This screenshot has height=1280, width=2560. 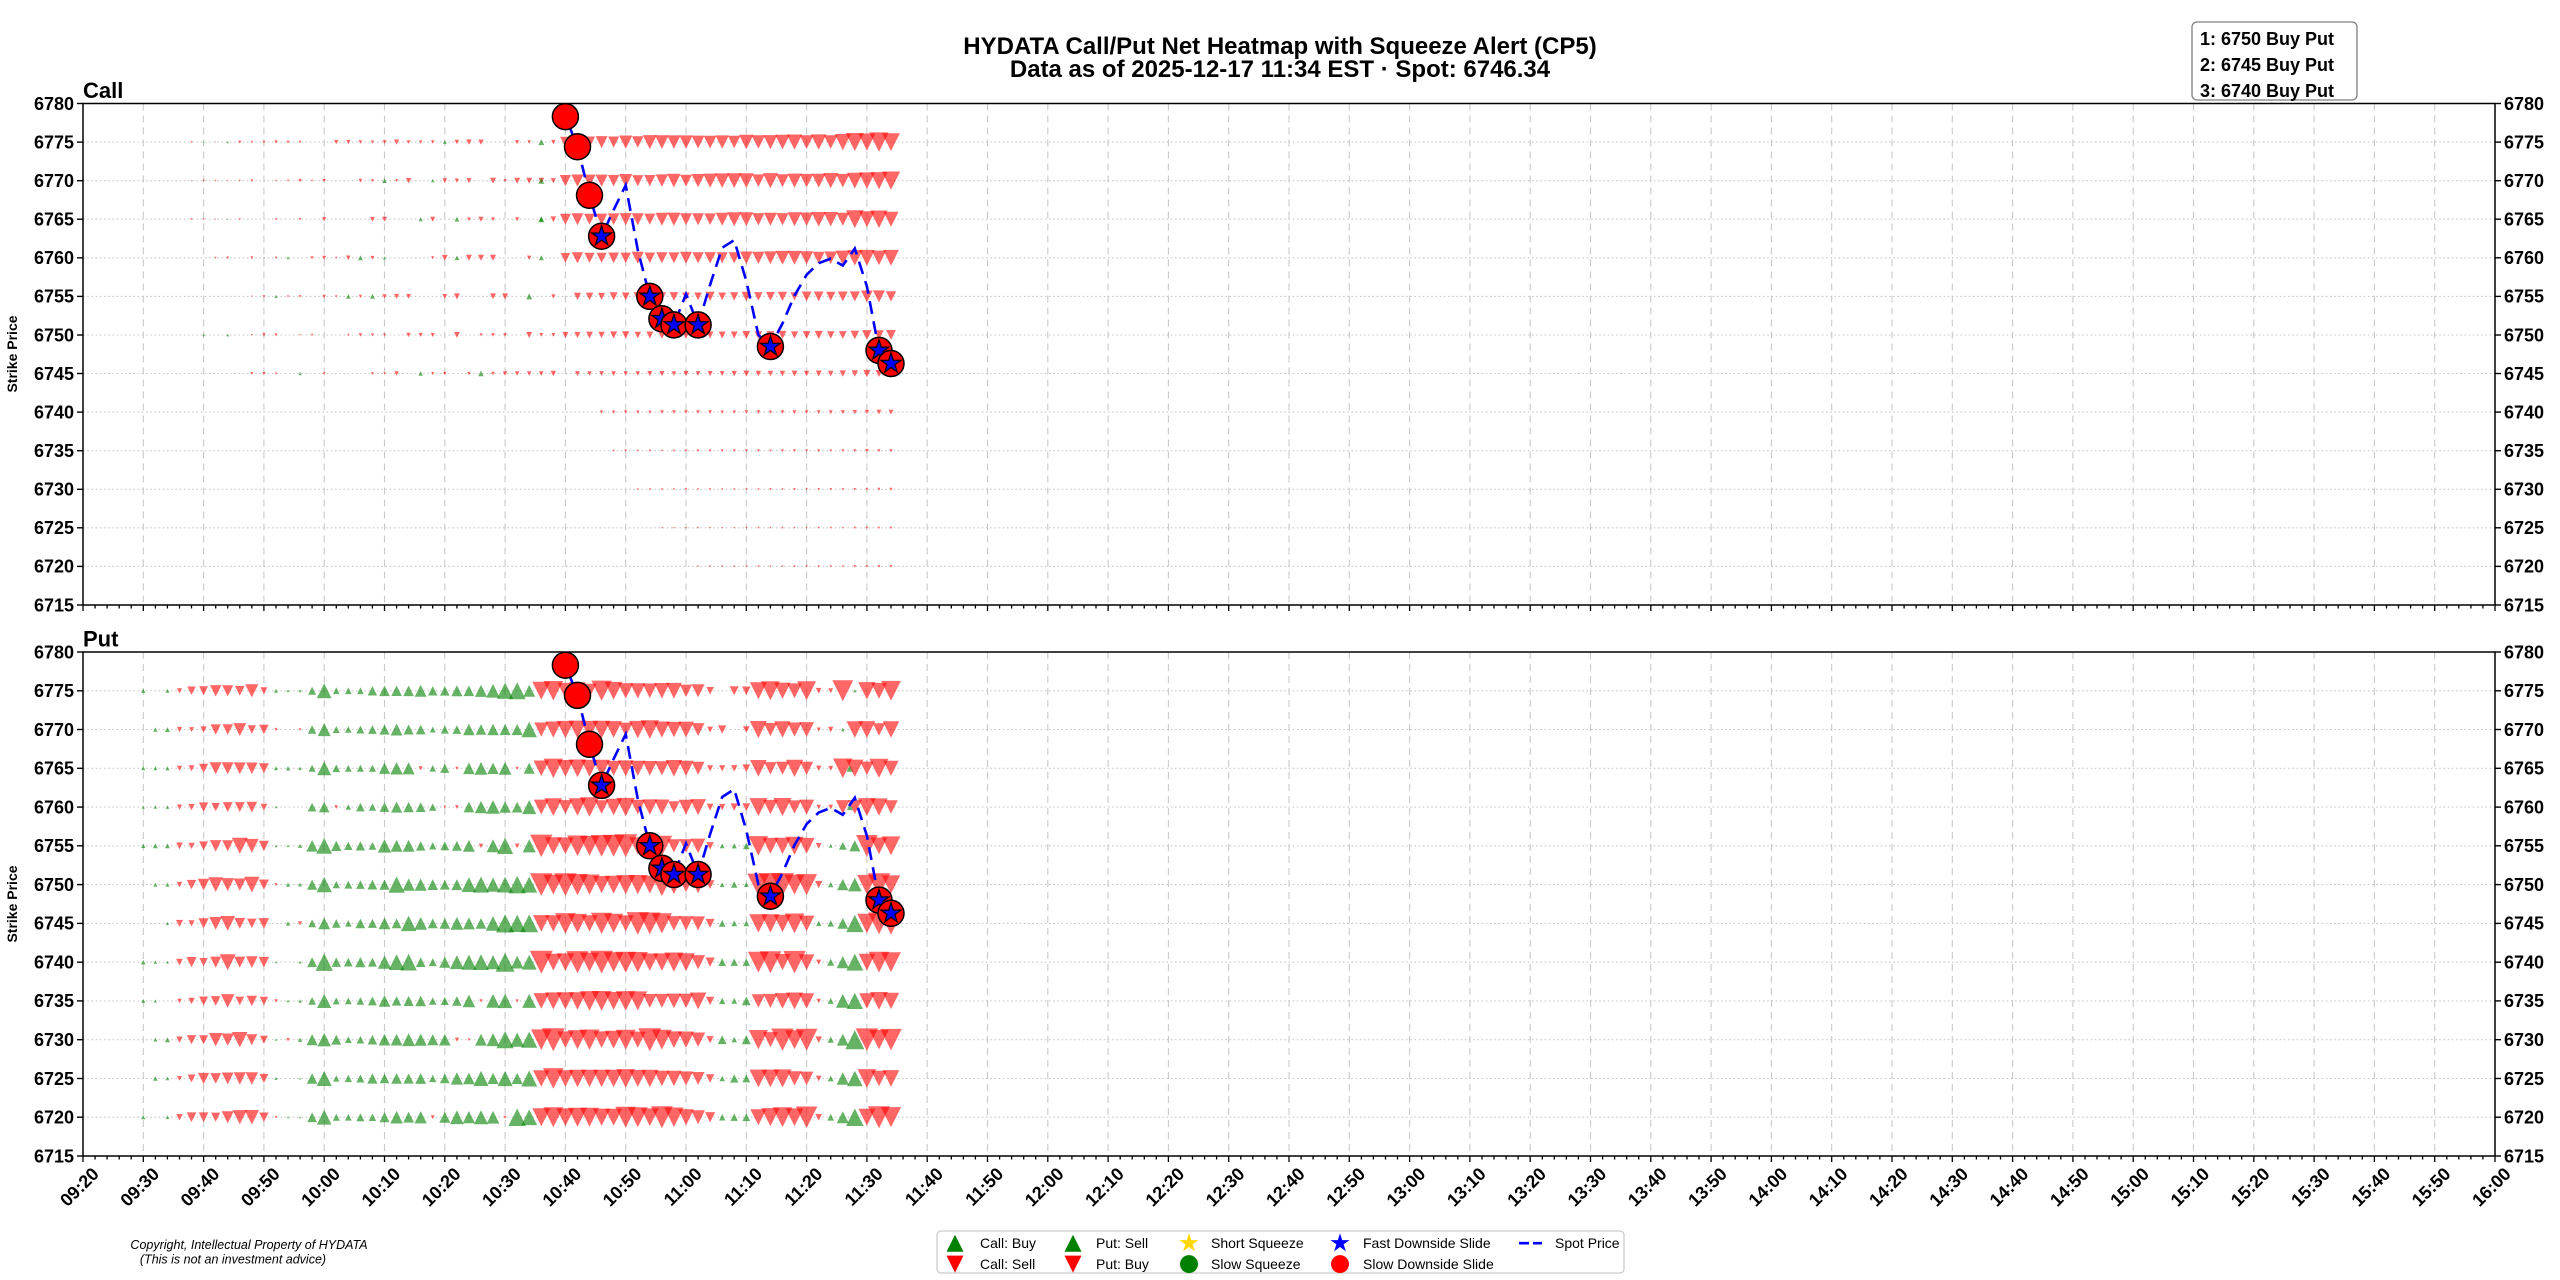 I want to click on svg-text: 1: 6750 Buy Put, so click(x=2267, y=39).